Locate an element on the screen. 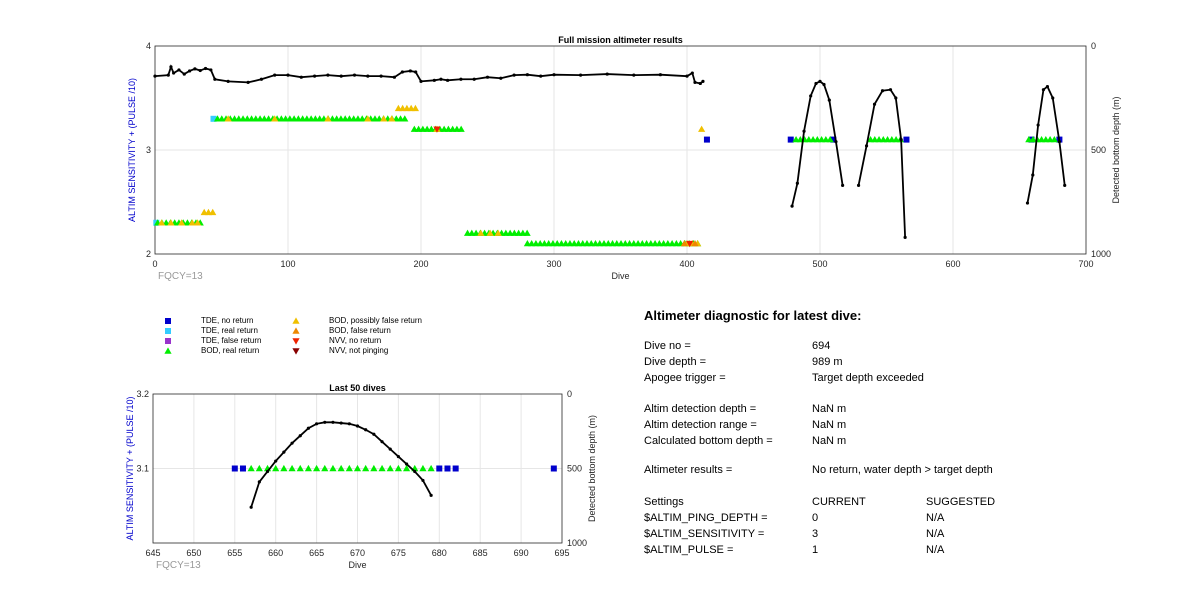 Image resolution: width=1200 pixels, height=611 pixels. y-tick-label: 2 is located at coordinates (148, 254).